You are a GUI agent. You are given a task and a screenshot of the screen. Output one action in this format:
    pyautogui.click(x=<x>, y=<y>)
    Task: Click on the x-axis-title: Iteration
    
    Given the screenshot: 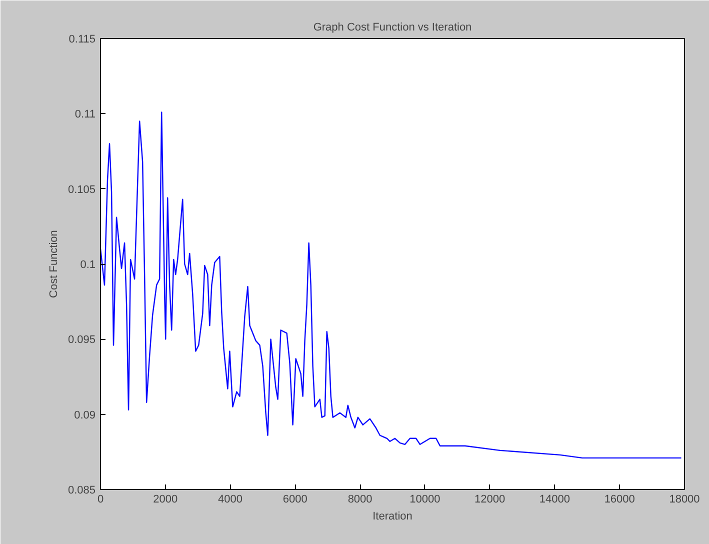 What is the action you would take?
    pyautogui.click(x=392, y=516)
    